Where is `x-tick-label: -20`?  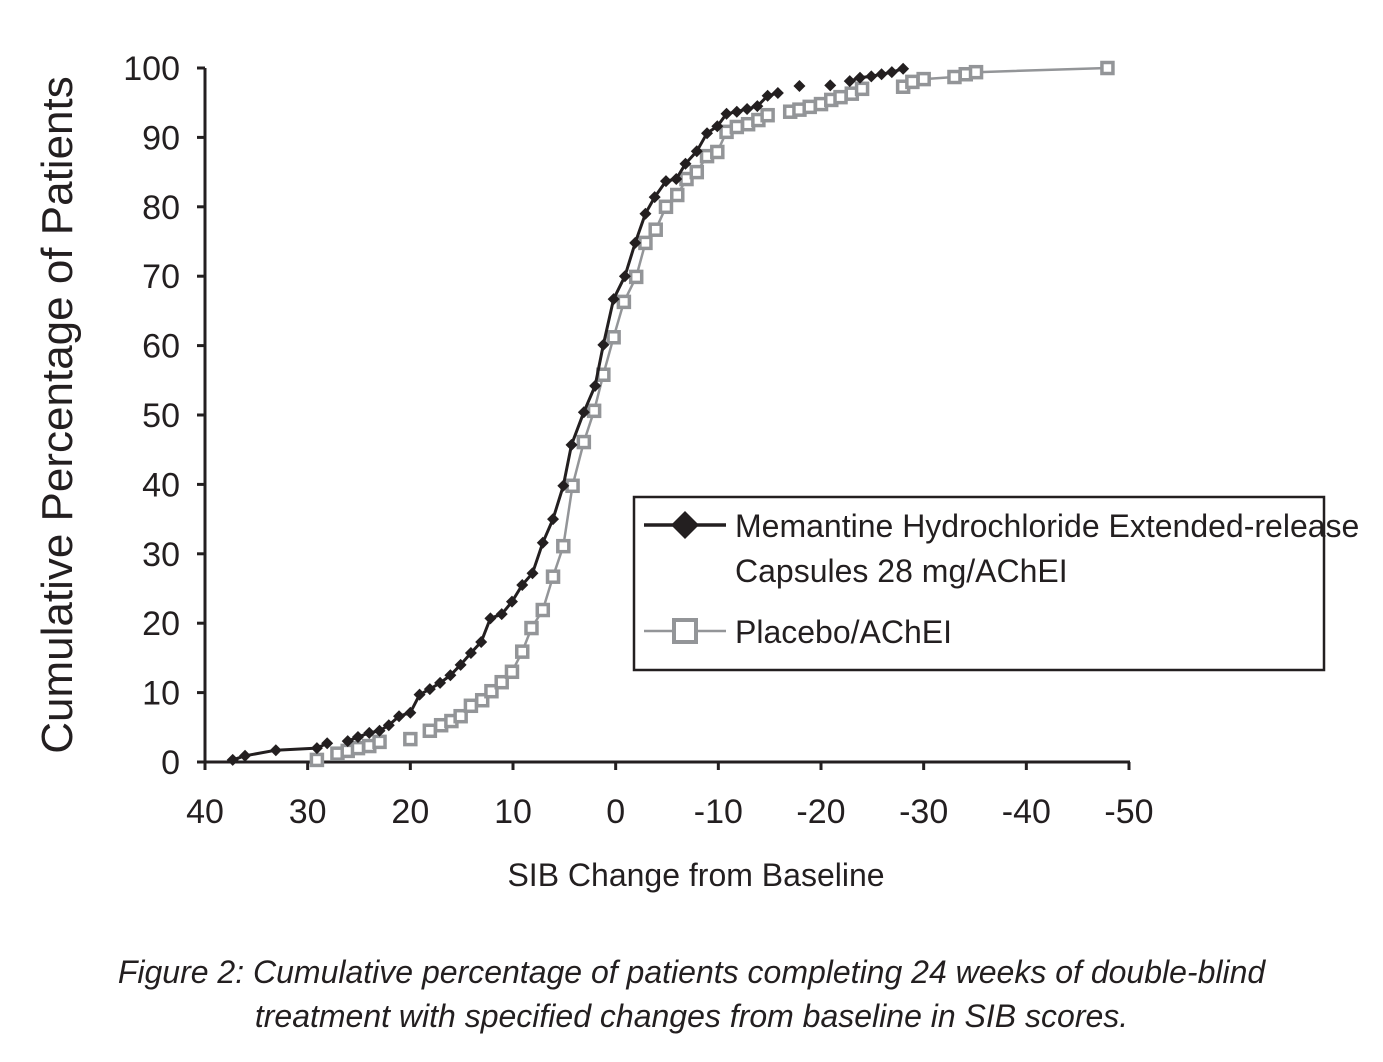 x-tick-label: -20 is located at coordinates (820, 812).